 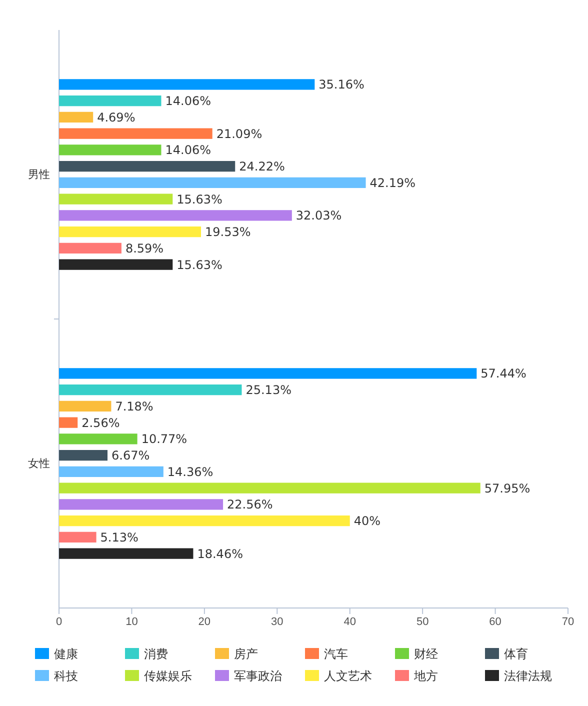 What do you see at coordinates (66, 676) in the screenshot?
I see `legend-label: 科技` at bounding box center [66, 676].